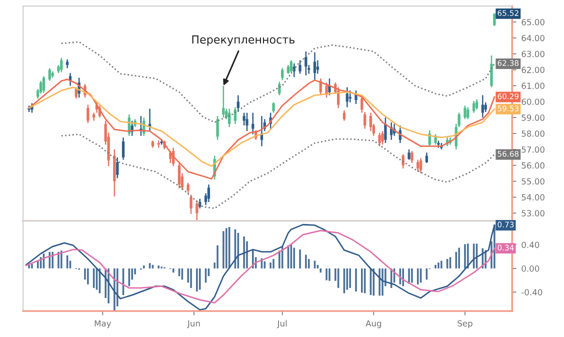 The image size is (564, 337). I want to click on y-tick-label: 59.00, so click(533, 117).